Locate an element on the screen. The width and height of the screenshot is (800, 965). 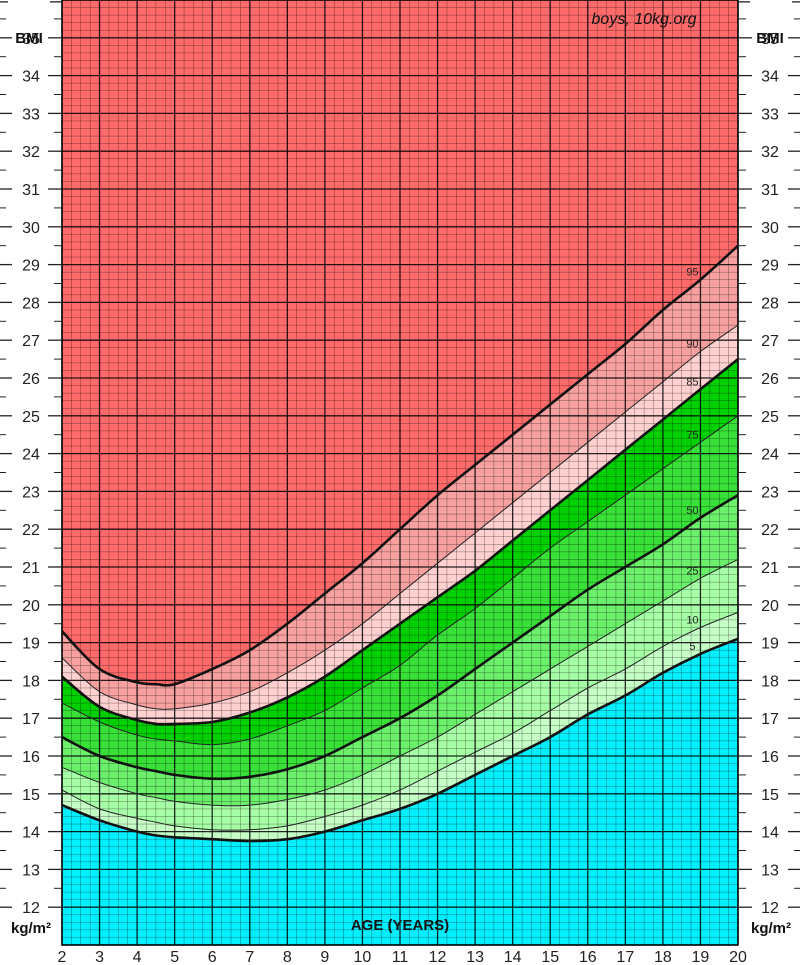
y-axis-label-right: BMI is located at coordinates (770, 38).